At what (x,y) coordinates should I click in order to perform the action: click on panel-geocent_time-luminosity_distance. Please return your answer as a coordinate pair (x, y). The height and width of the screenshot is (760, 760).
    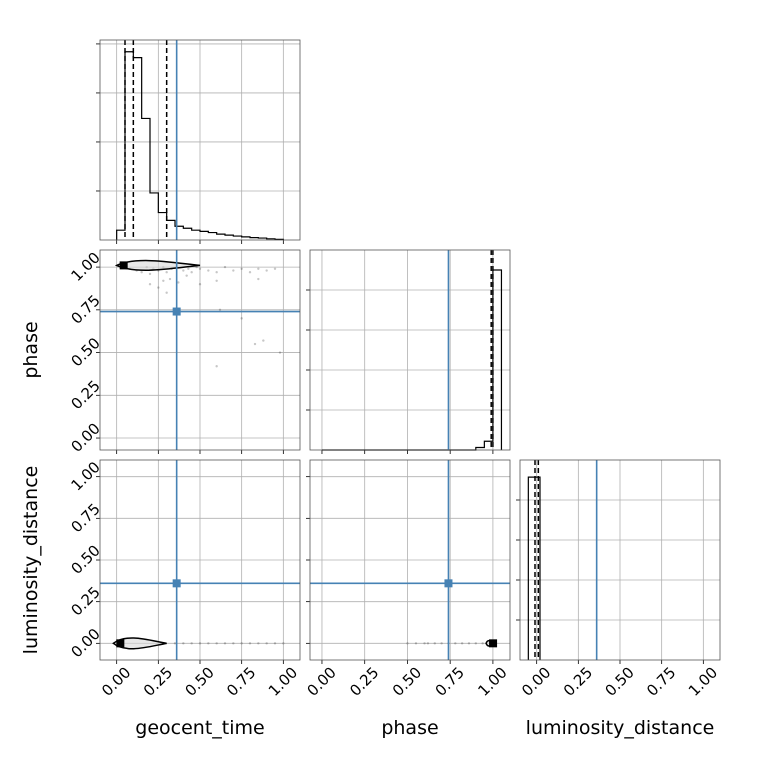
    Looking at the image, I should click on (198, 561).